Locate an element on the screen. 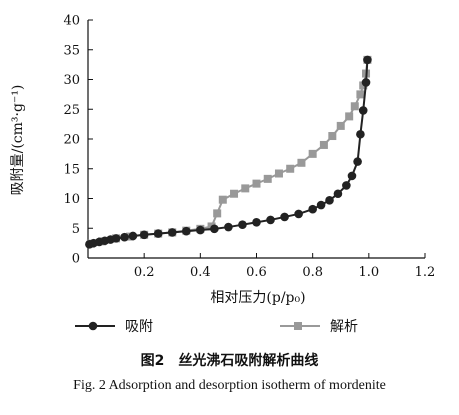  legend-marker-adsorption is located at coordinates (93, 326).